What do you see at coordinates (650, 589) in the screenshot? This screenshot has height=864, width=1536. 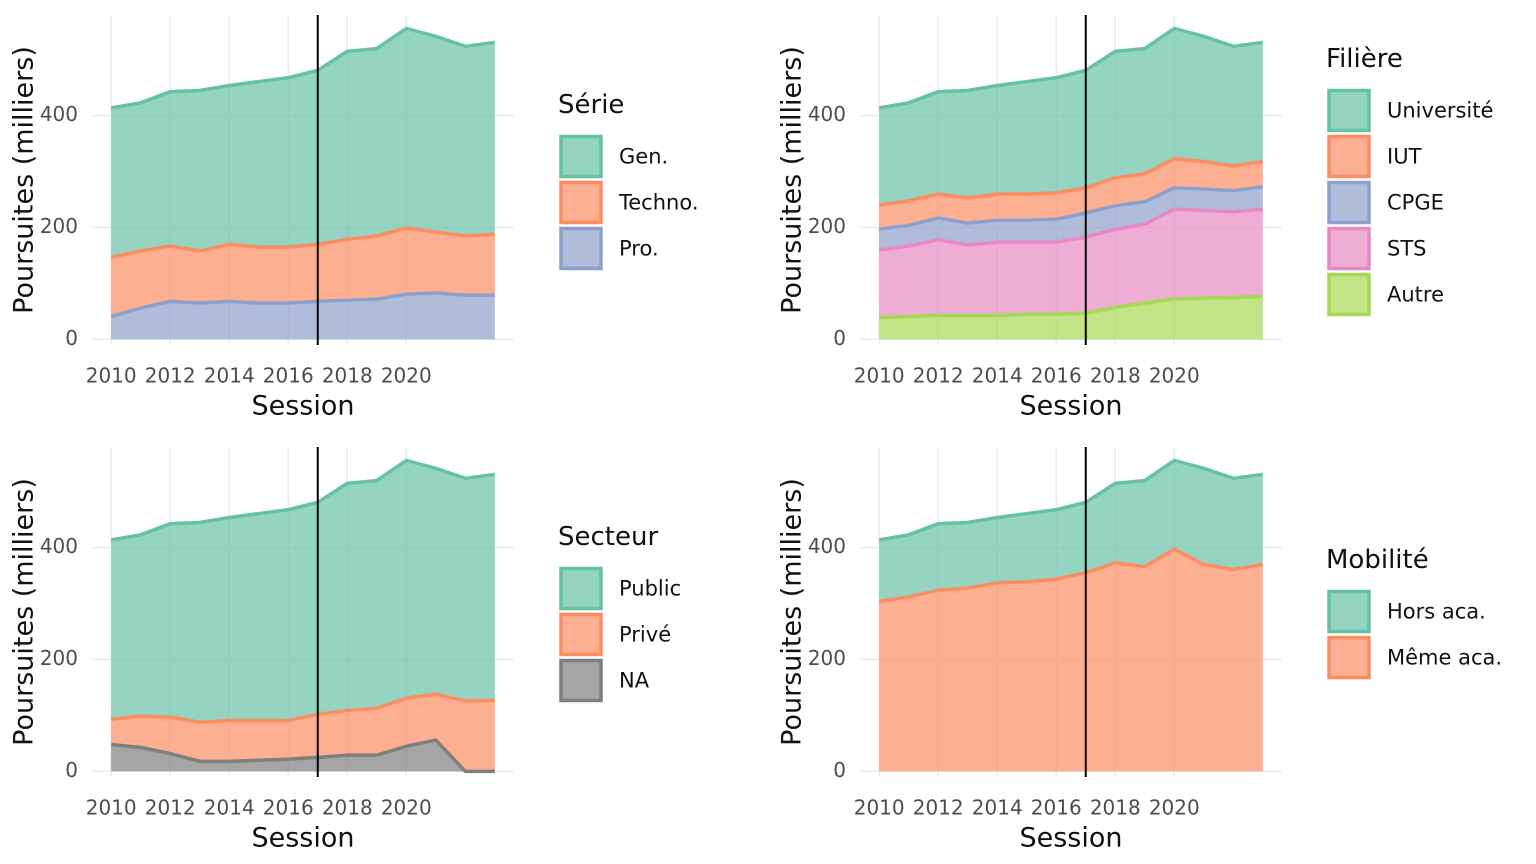 I see `legend-label: Public` at bounding box center [650, 589].